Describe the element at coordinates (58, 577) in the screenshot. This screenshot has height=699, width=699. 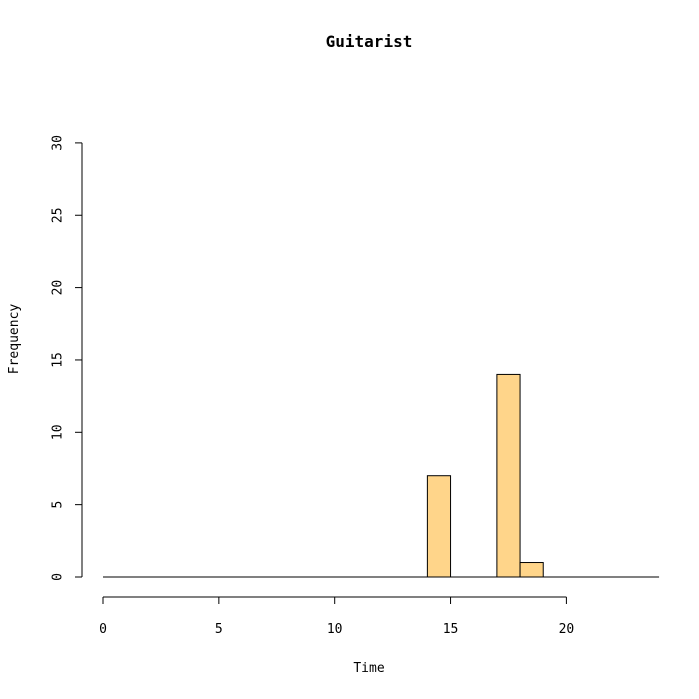
I see `y-tick-label: 0` at that location.